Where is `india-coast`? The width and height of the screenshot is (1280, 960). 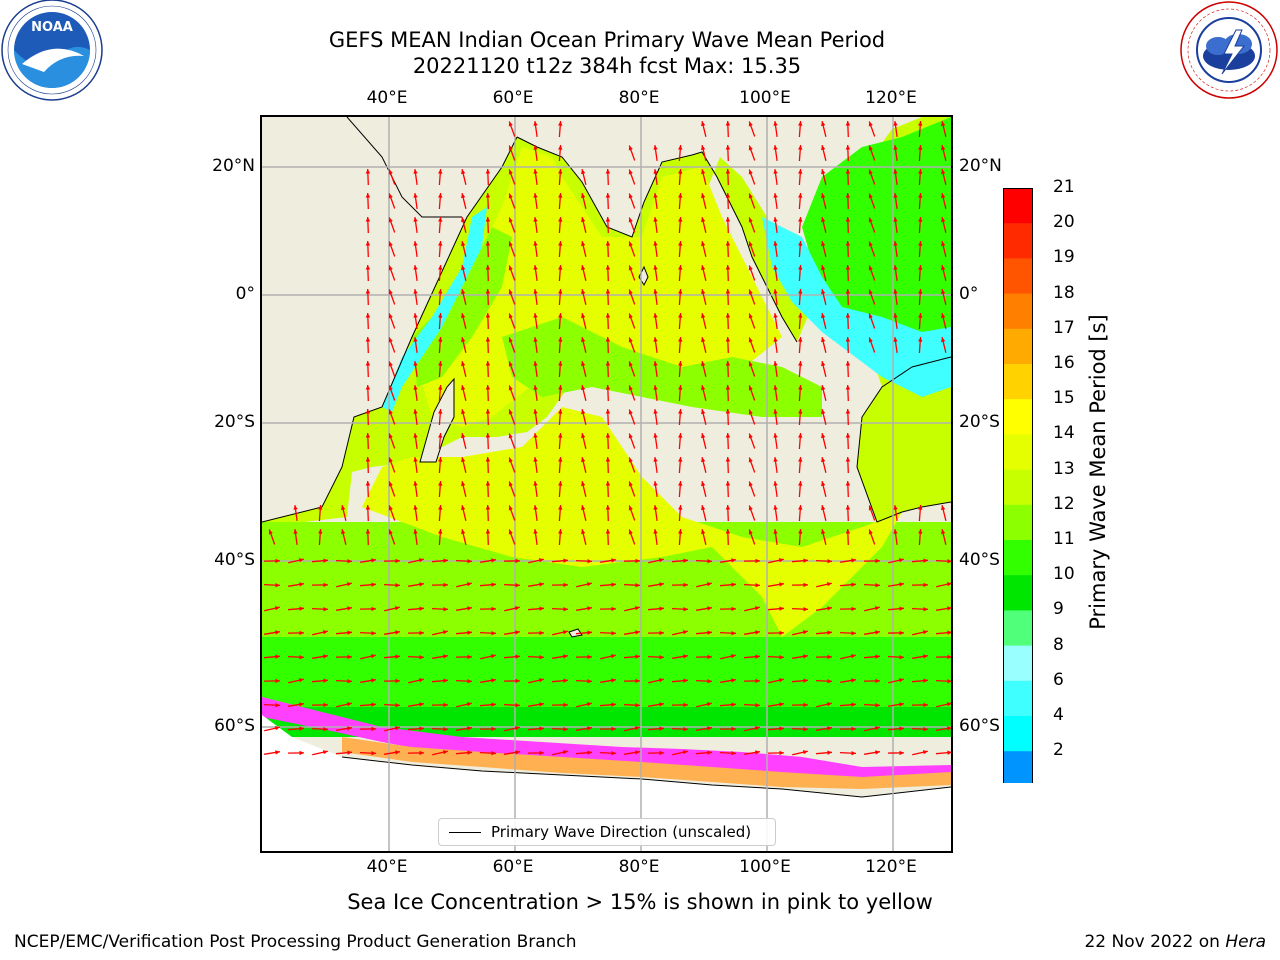
india-coast is located at coordinates (657, 239).